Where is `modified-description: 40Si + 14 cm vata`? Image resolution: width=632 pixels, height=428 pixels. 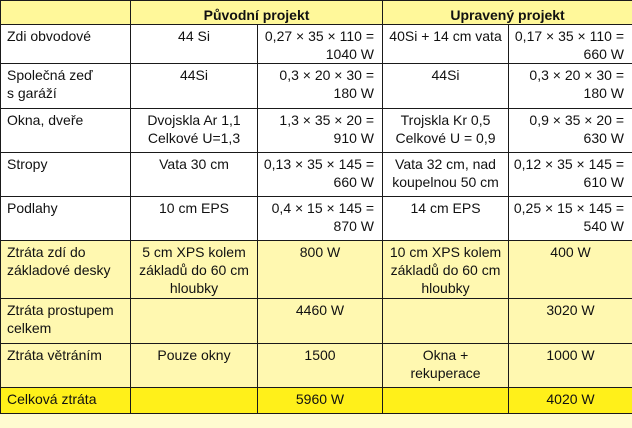 modified-description: 40Si + 14 cm vata is located at coordinates (446, 44).